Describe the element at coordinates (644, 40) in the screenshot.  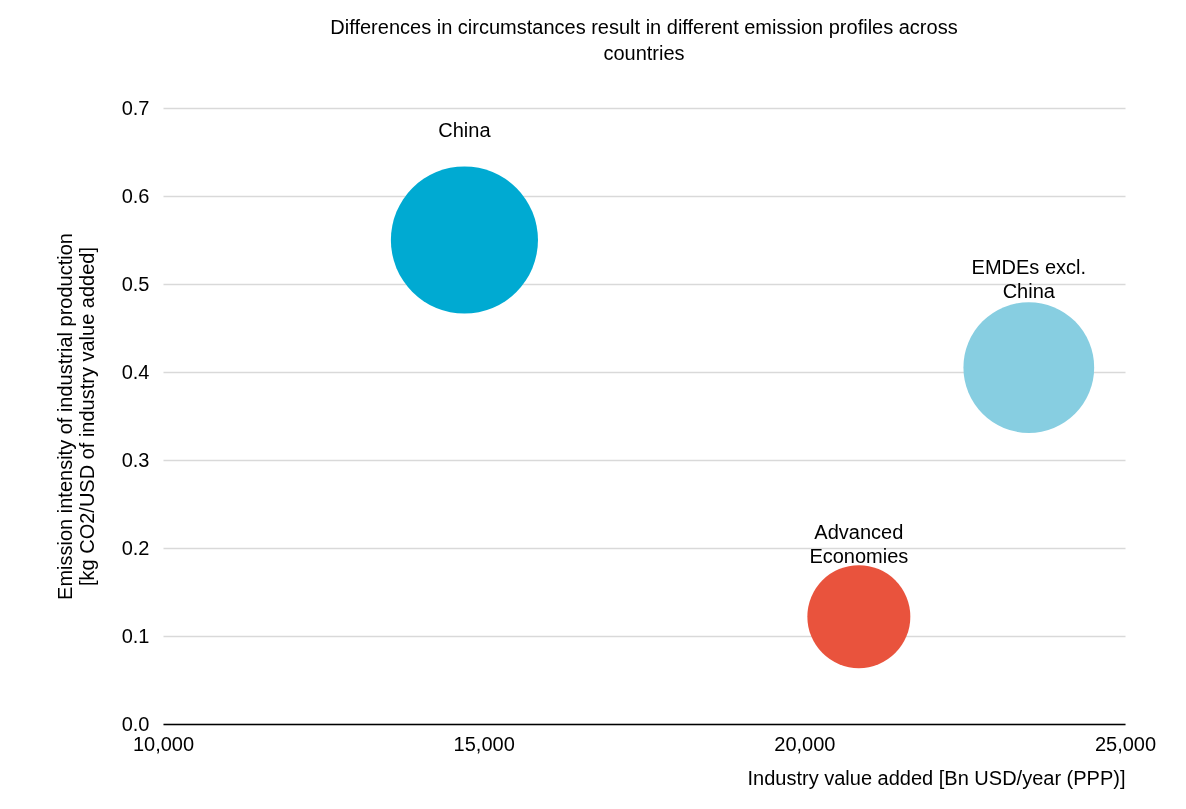
I see `chart-title: Differences in circumstances result in different emission profiles across countries` at that location.